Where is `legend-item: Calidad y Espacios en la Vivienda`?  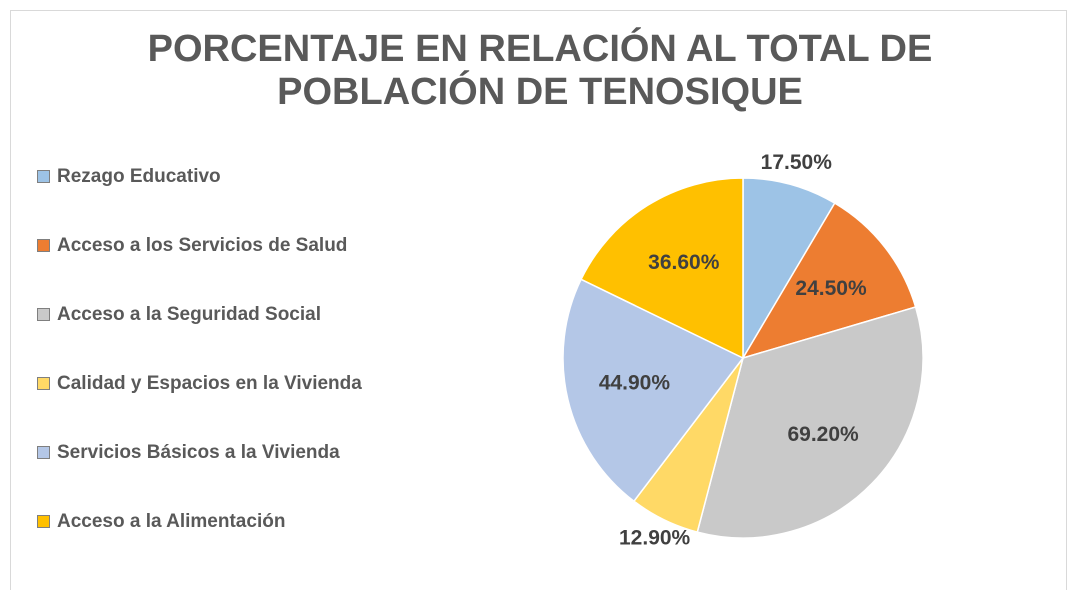 legend-item: Calidad y Espacios en la Vivienda is located at coordinates (217, 383).